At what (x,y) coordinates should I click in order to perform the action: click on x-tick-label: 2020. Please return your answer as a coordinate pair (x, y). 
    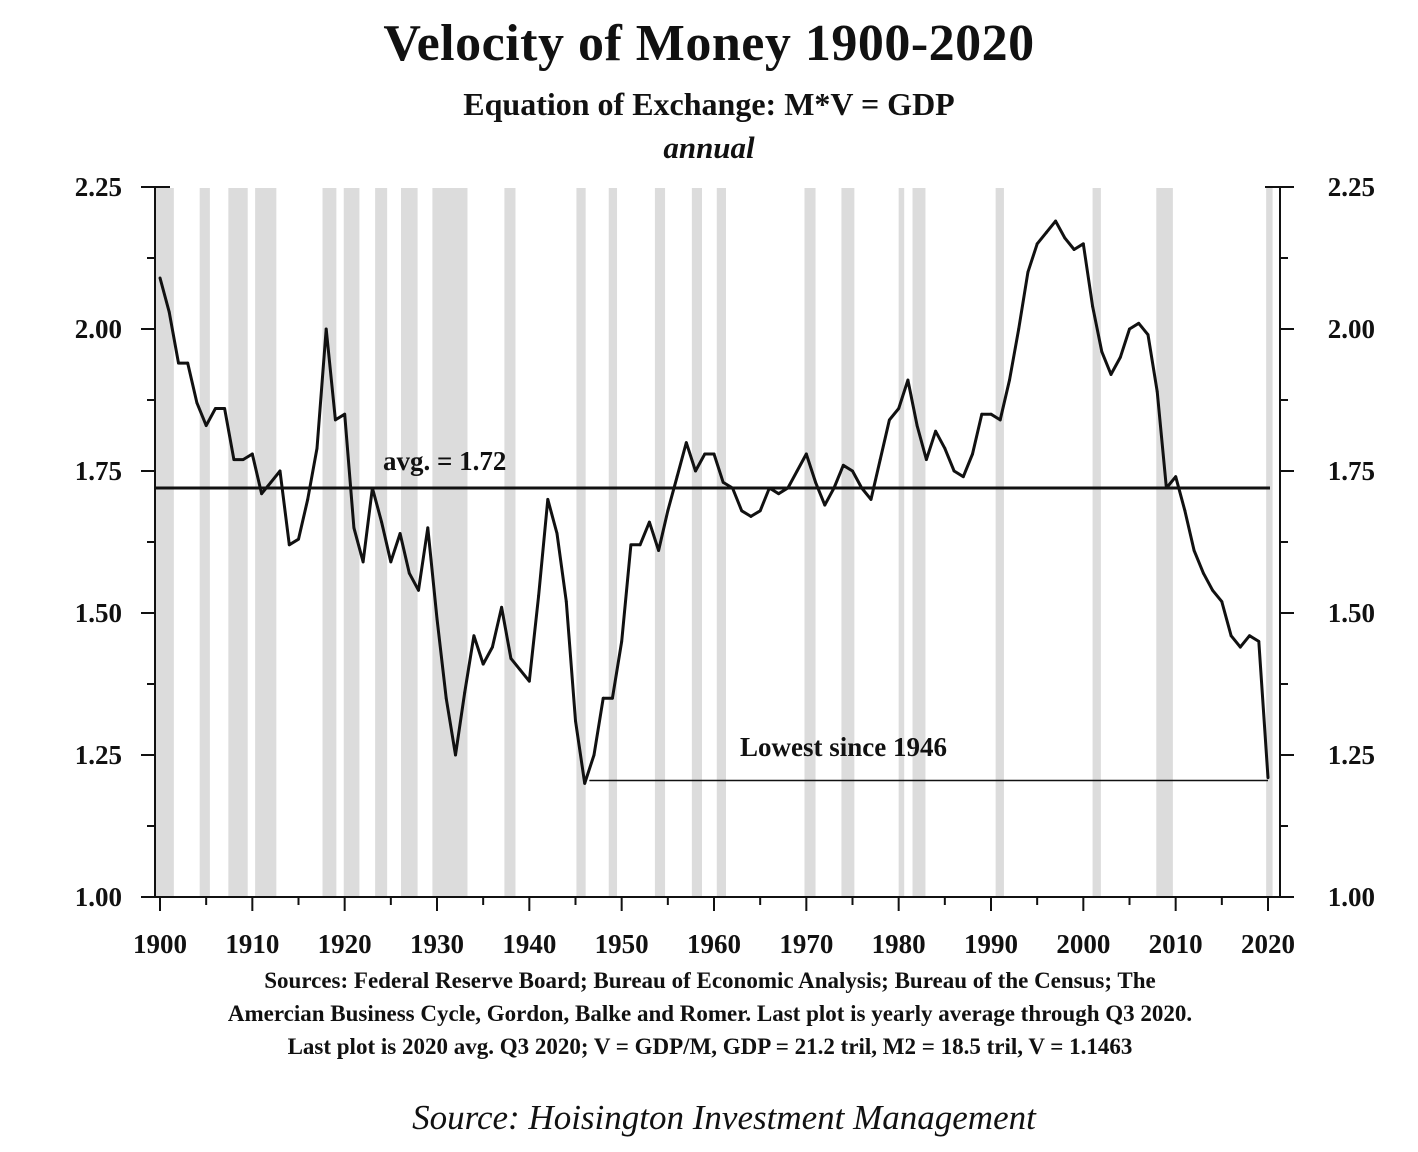
    Looking at the image, I should click on (1268, 944).